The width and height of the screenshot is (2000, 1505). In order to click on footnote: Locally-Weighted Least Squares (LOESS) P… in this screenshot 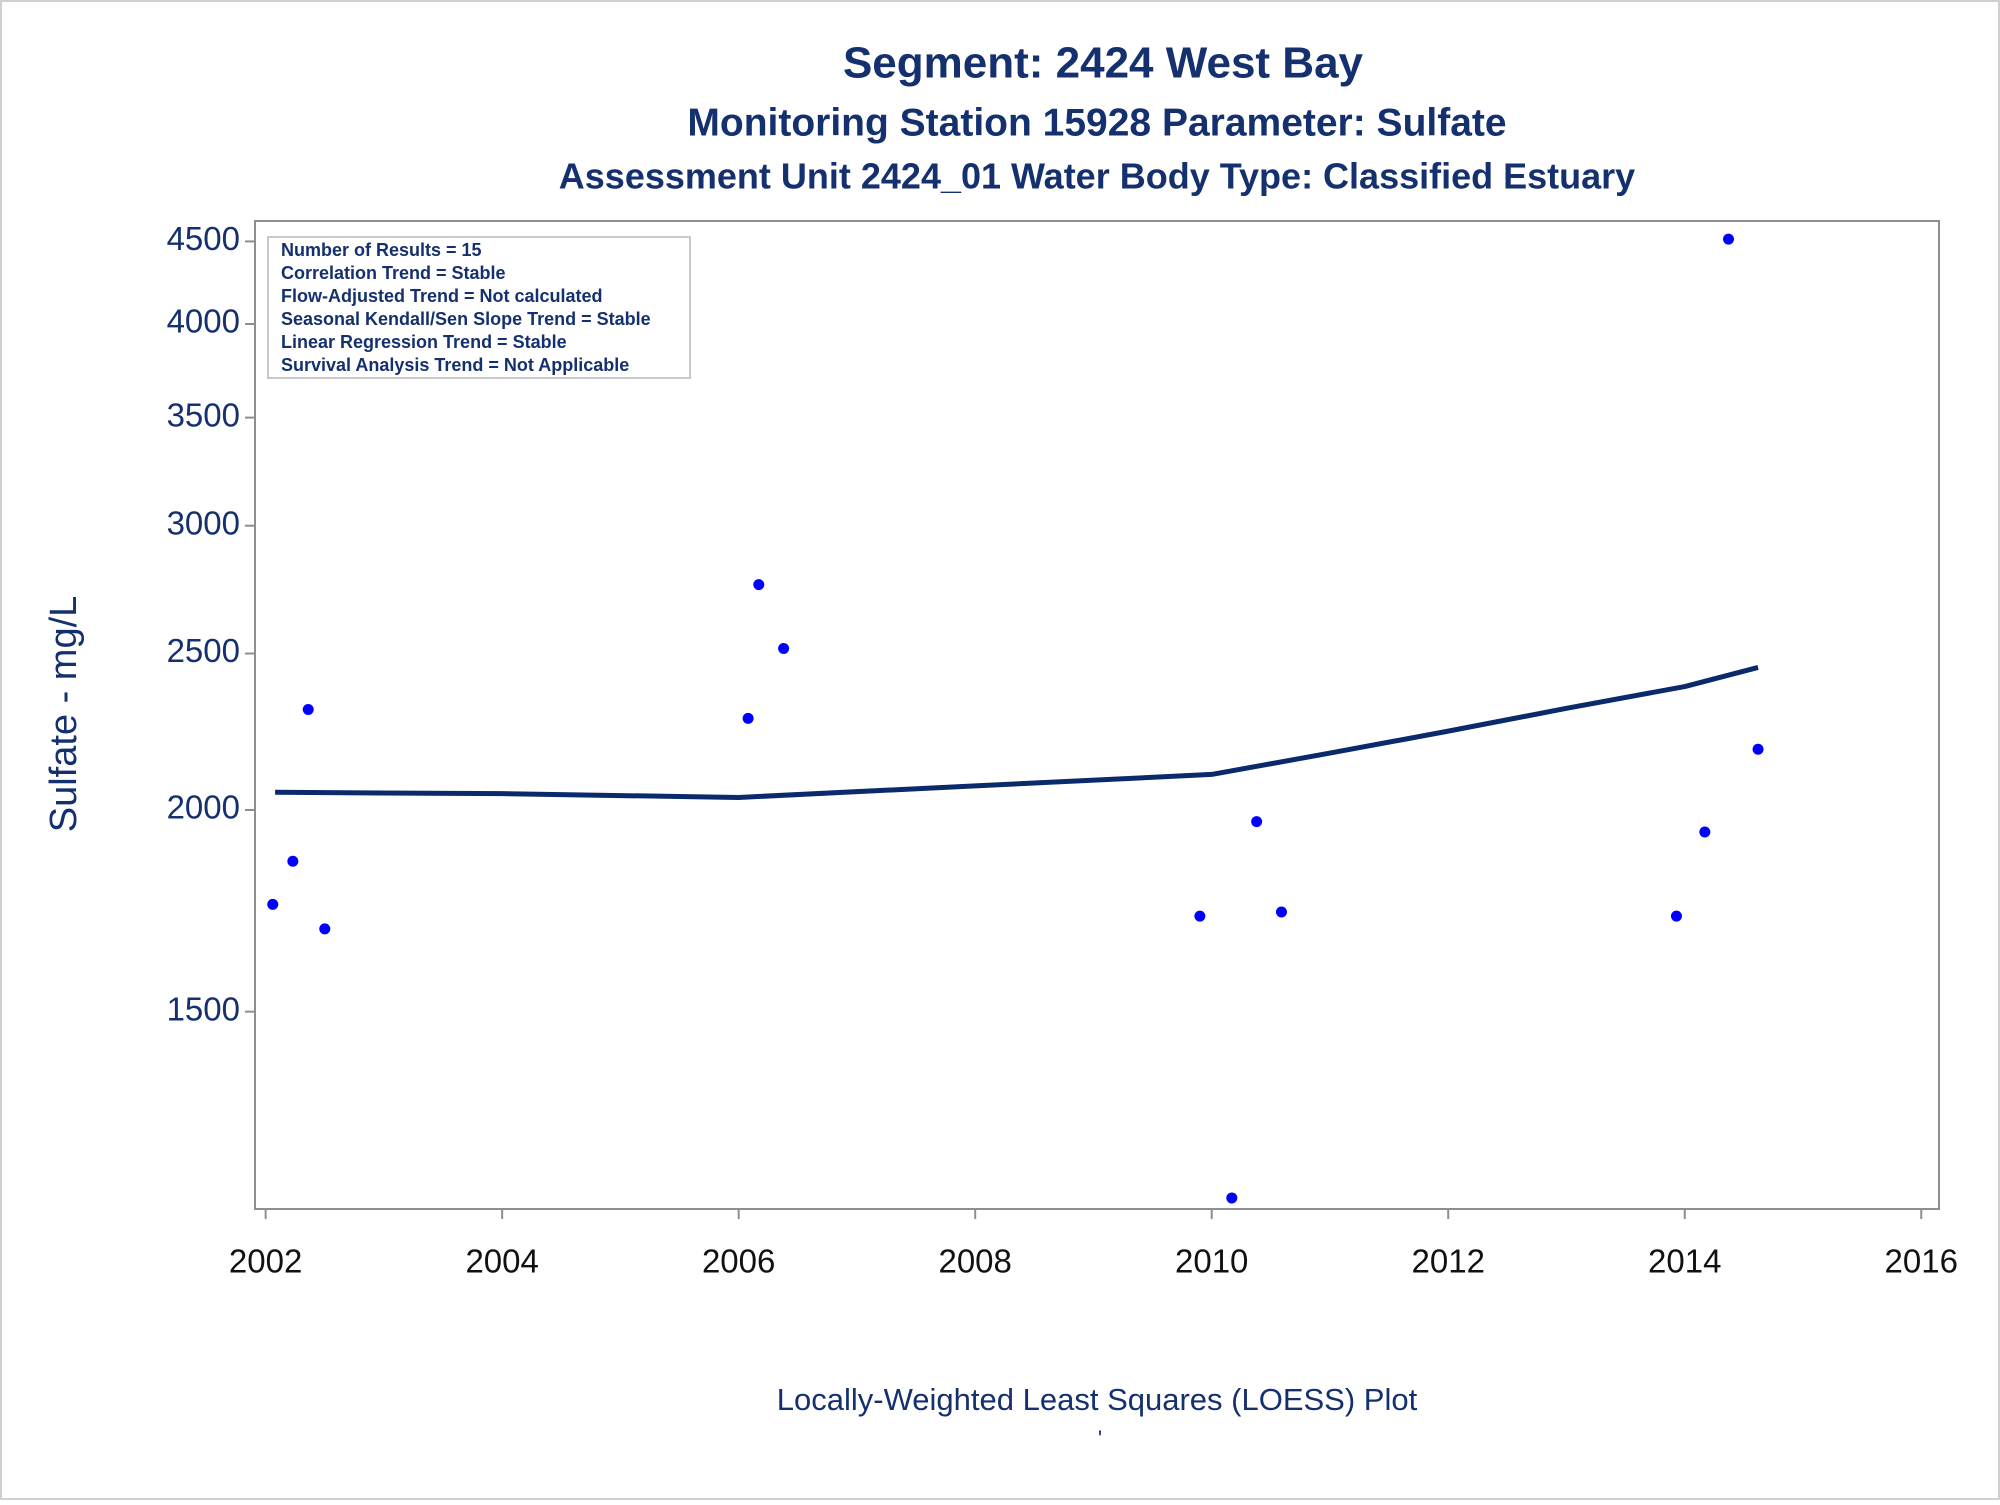, I will do `click(1097, 1399)`.